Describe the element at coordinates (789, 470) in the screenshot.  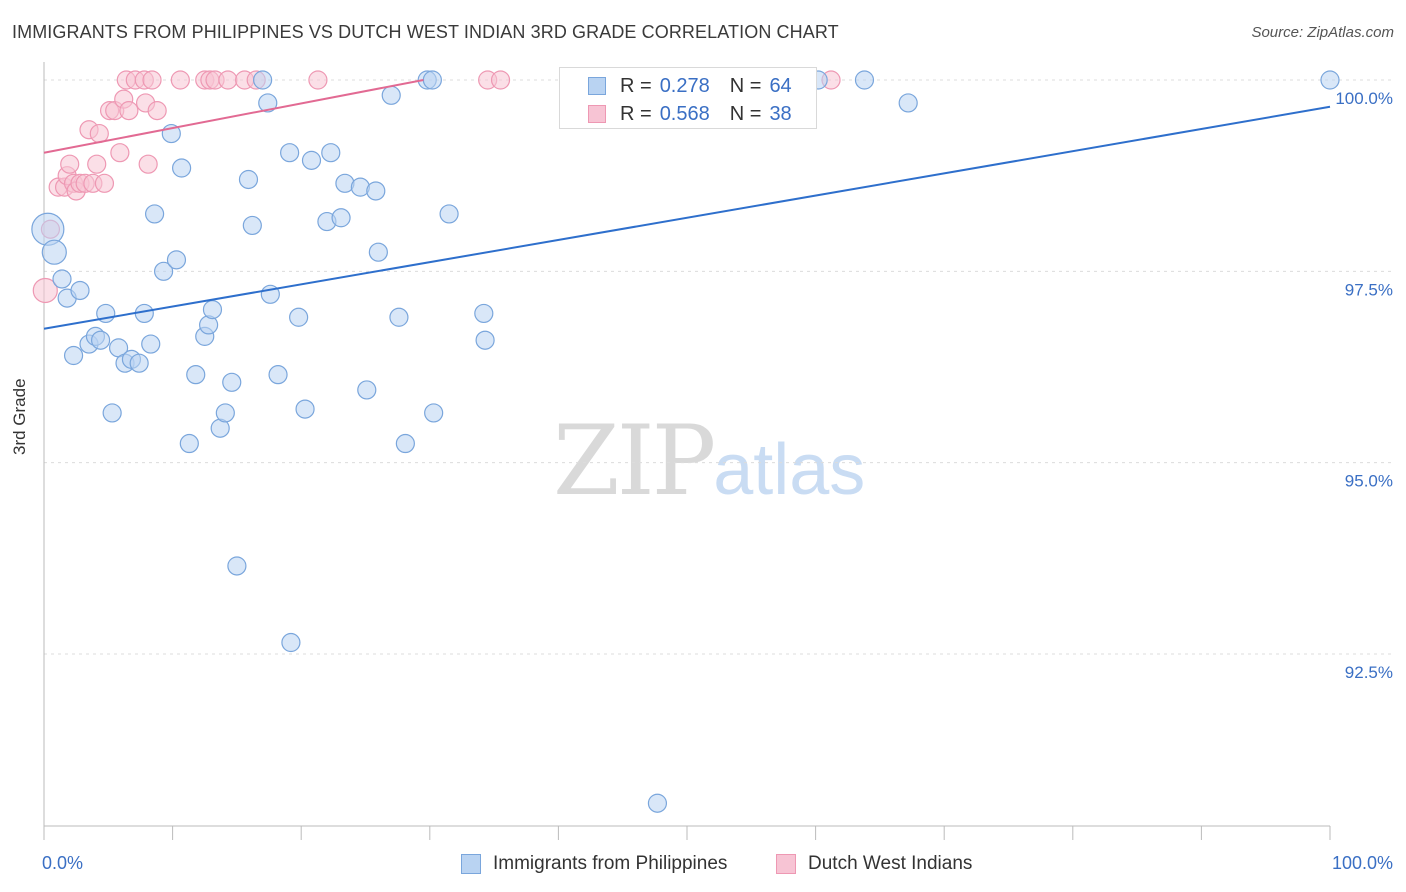
I see `watermark-atlas: atlas` at that location.